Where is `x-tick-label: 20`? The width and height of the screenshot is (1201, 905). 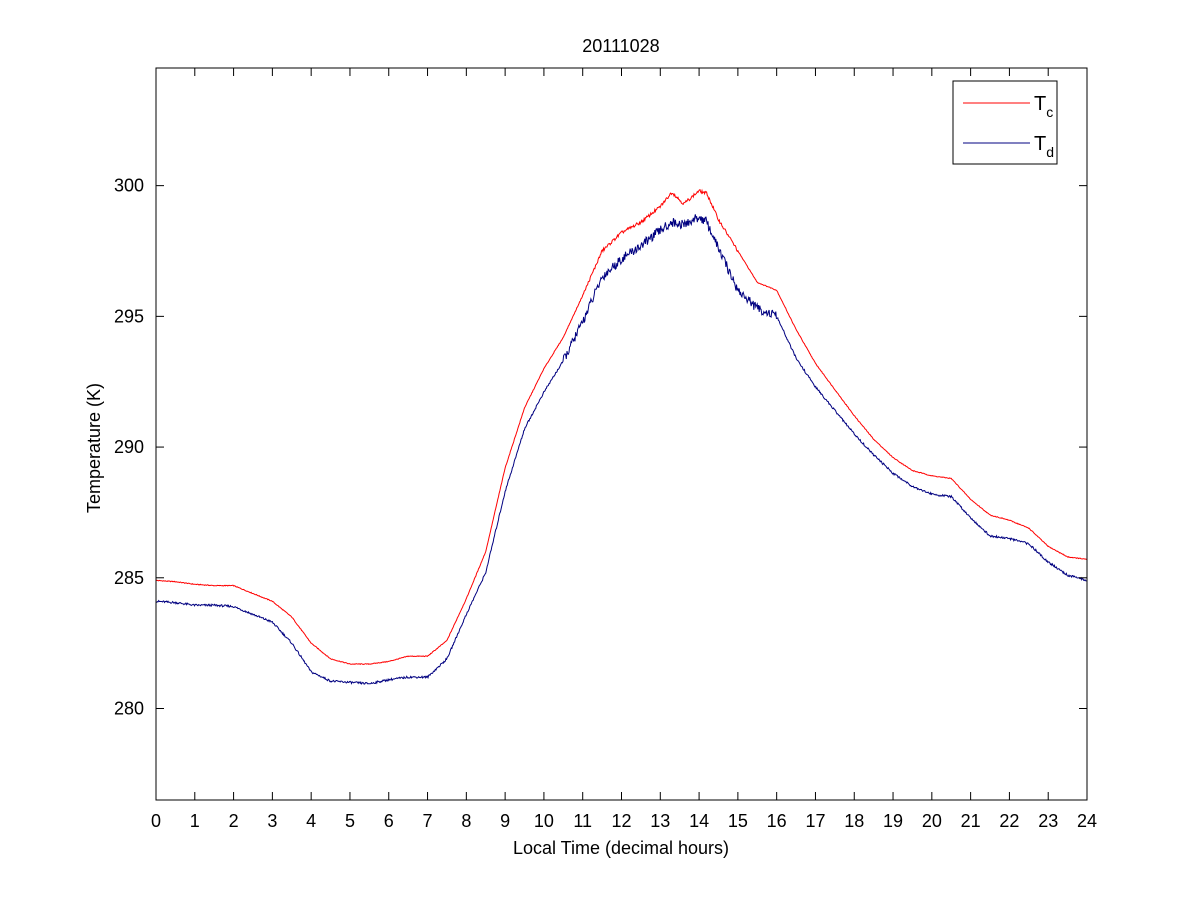 x-tick-label: 20 is located at coordinates (932, 821).